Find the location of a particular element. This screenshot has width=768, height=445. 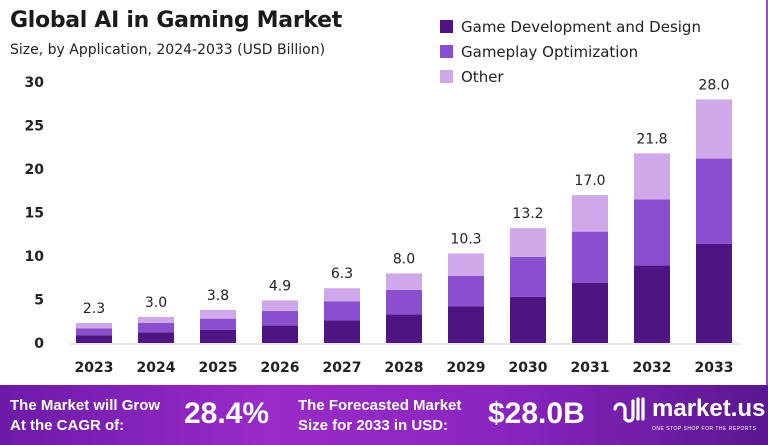

x-tick-label: 2033 is located at coordinates (714, 368).